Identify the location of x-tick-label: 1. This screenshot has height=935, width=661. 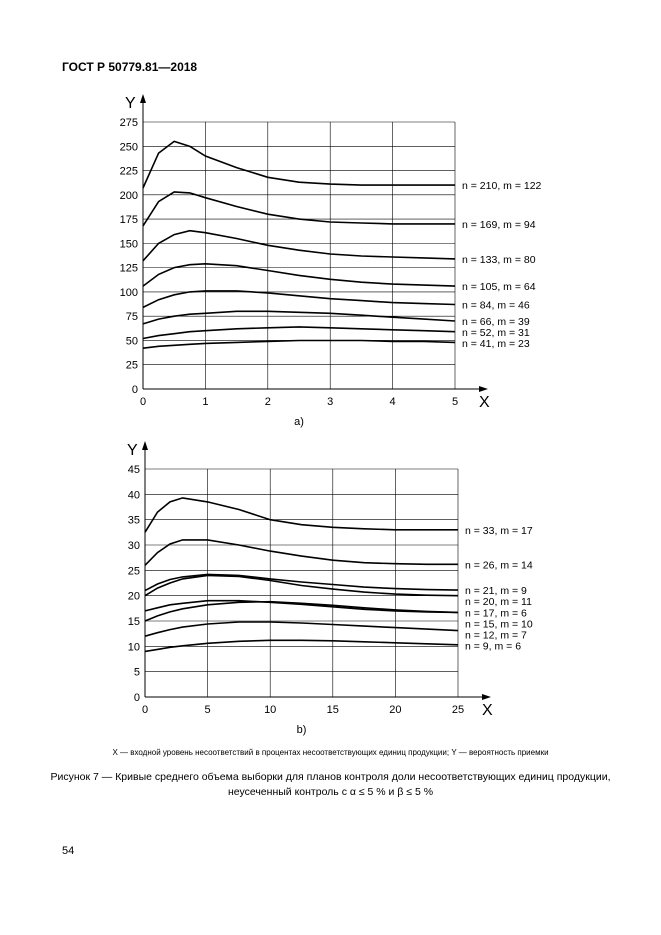
(205, 402).